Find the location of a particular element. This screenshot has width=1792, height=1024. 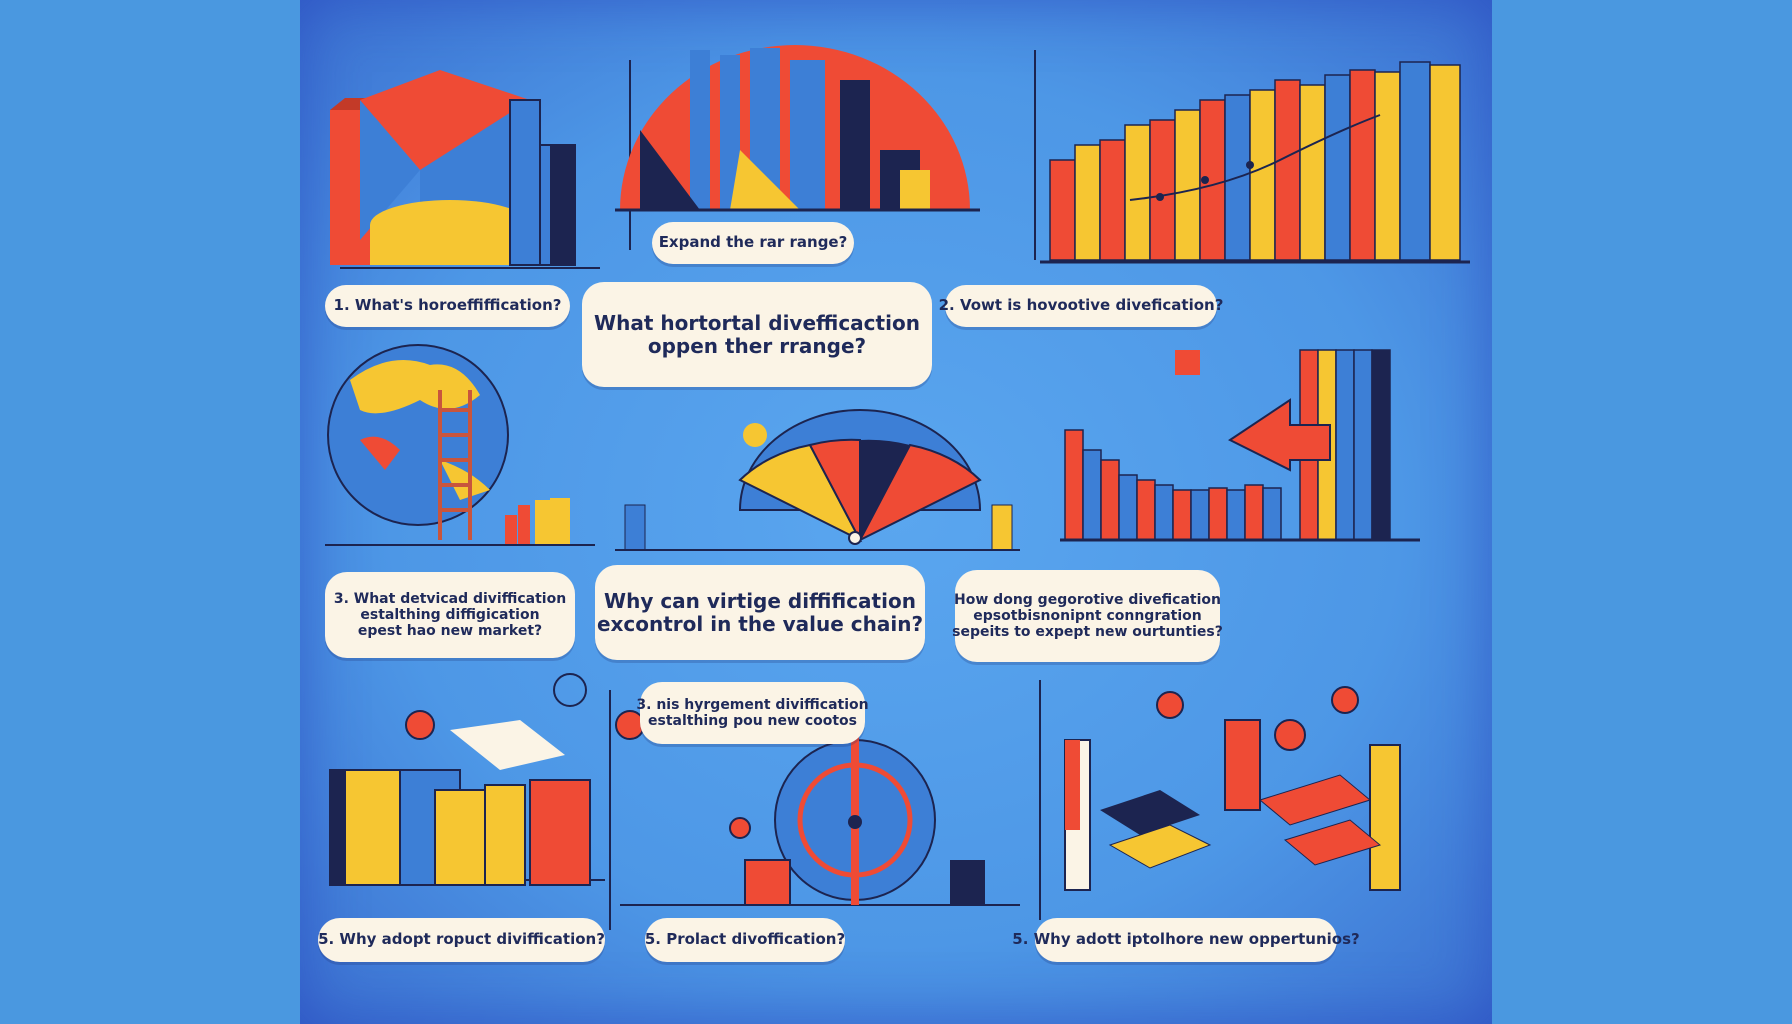

label-center-low-line1: 3. nis hyrgement diviffication is located at coordinates (752, 704).